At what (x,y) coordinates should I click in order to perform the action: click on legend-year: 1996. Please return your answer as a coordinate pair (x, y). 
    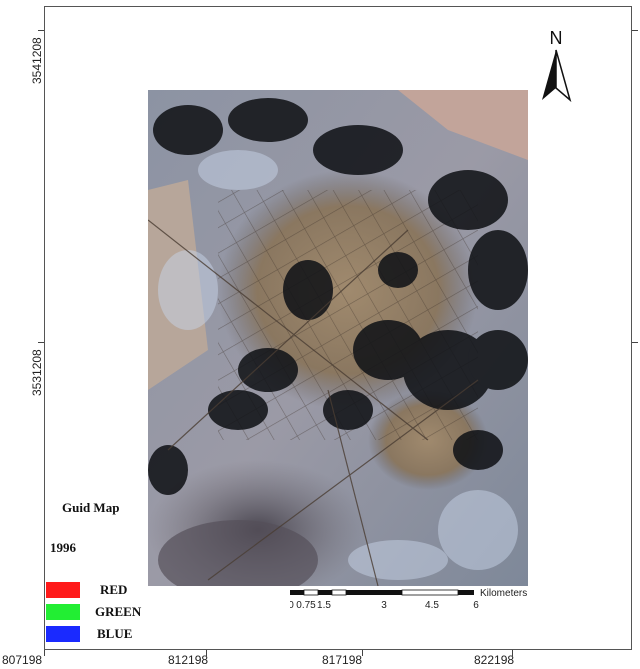
    Looking at the image, I should click on (63, 547).